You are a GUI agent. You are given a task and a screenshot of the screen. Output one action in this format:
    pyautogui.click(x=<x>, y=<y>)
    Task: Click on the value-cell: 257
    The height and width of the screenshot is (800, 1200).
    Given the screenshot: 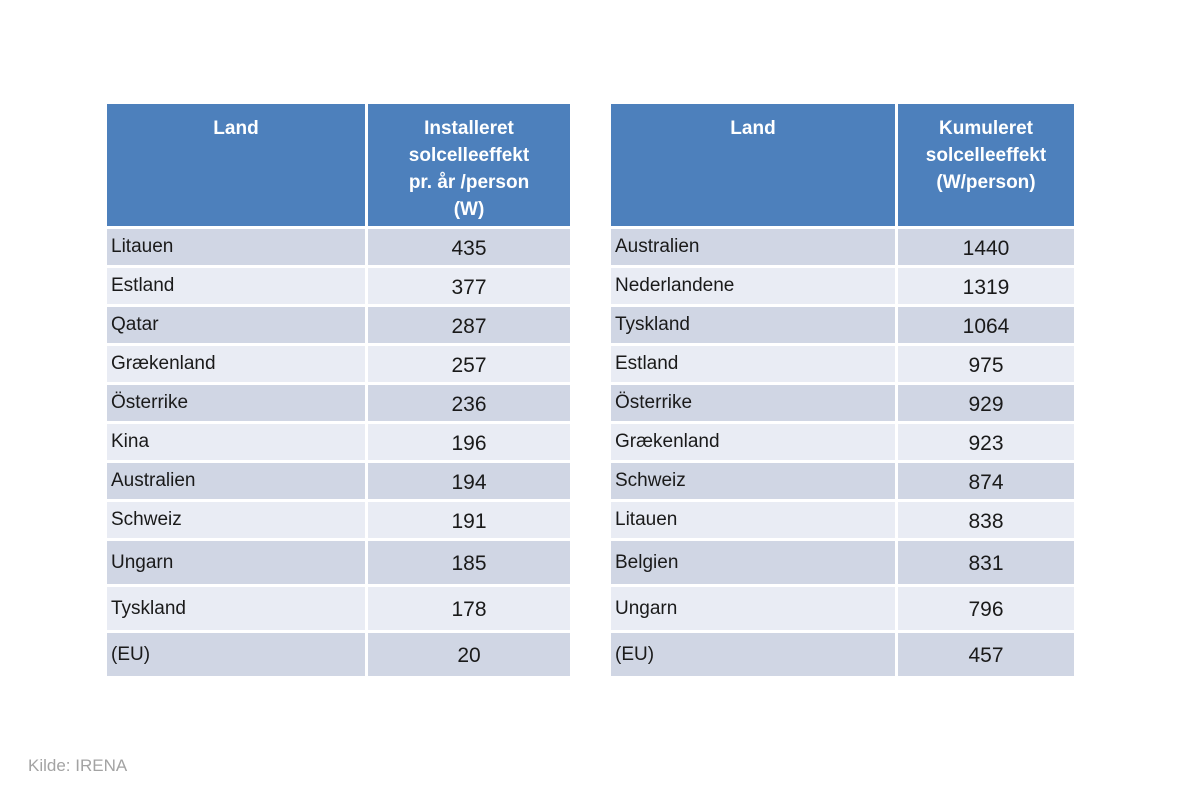 What is the action you would take?
    pyautogui.click(x=469, y=364)
    